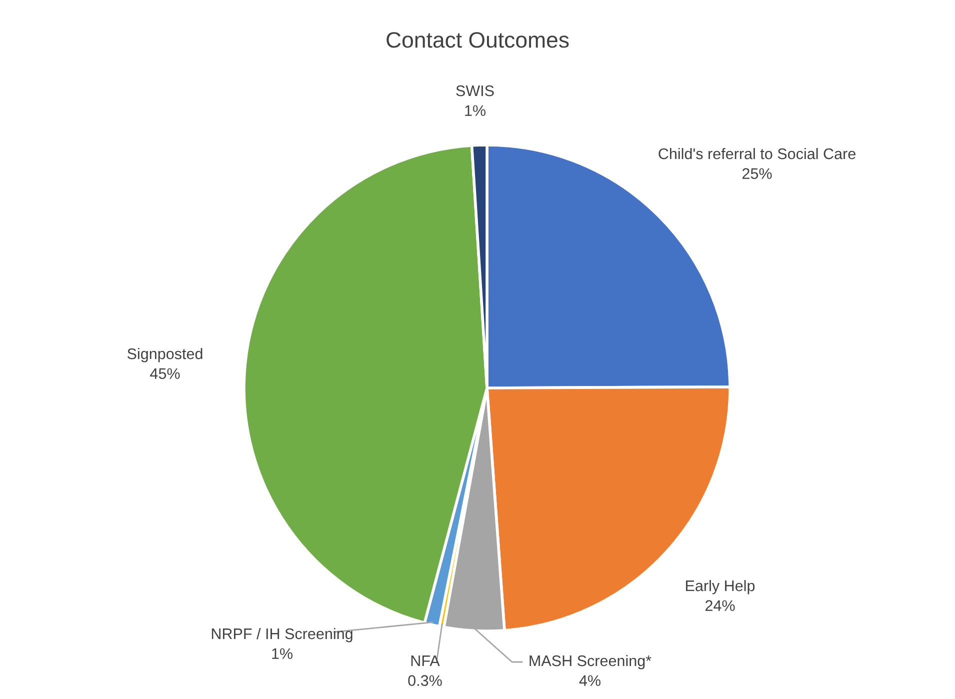  What do you see at coordinates (591, 662) in the screenshot?
I see `slice-label: MASH Screening*` at bounding box center [591, 662].